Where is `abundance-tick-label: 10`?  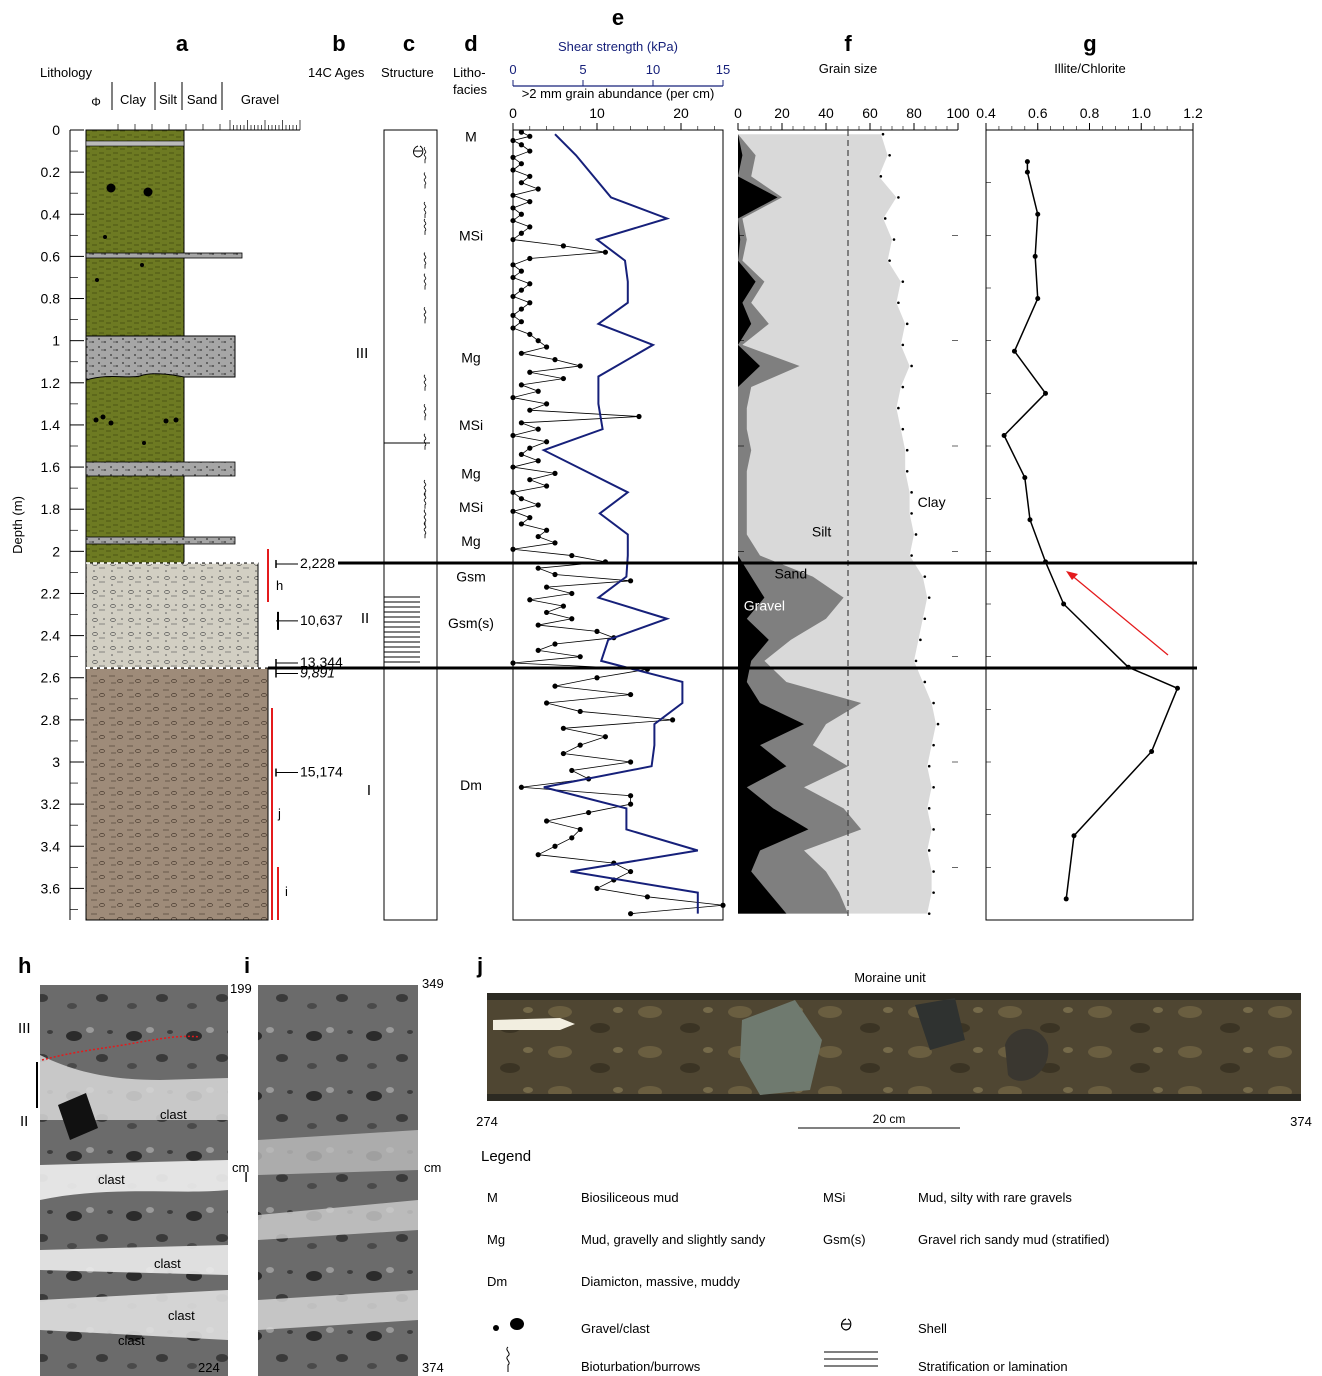 abundance-tick-label: 10 is located at coordinates (597, 113).